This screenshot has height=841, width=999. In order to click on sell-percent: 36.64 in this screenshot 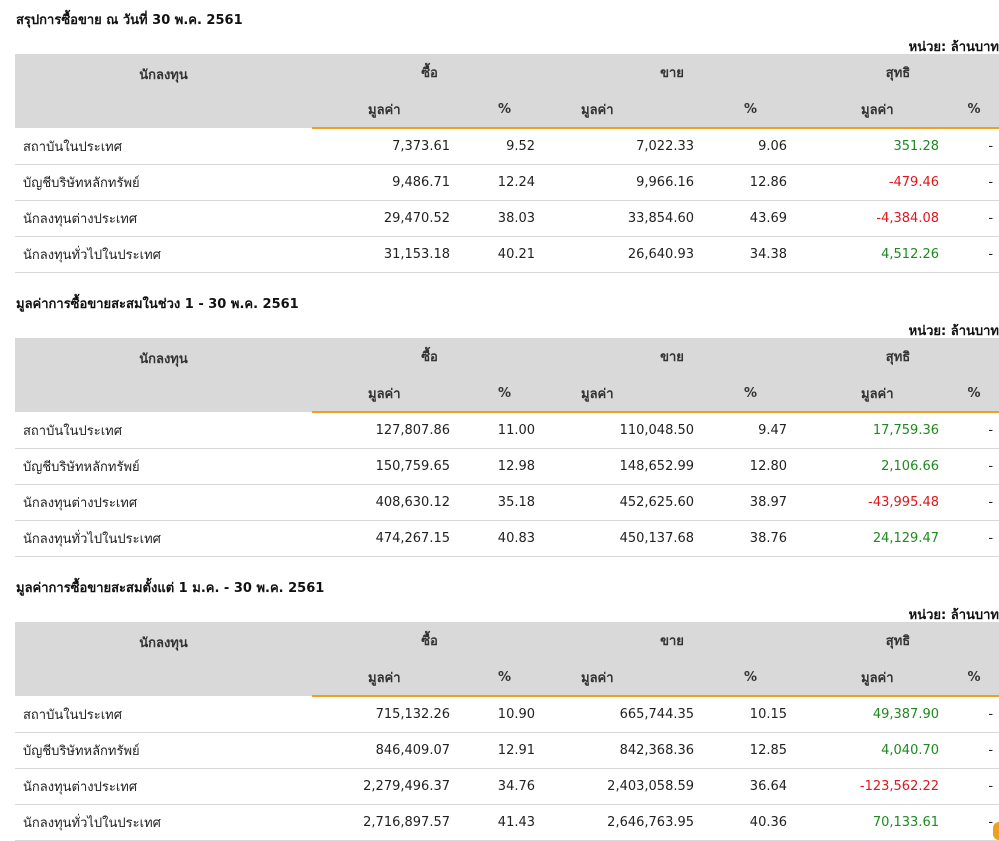, I will do `click(751, 786)`.